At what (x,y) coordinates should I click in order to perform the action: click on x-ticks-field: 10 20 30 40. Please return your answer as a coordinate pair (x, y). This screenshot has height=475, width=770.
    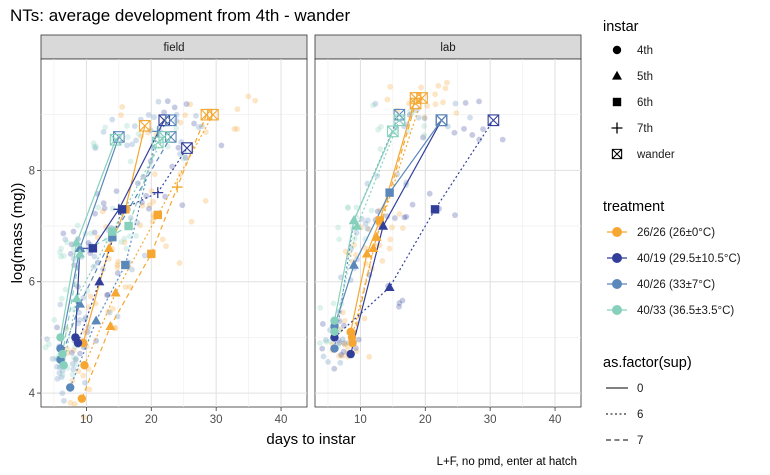
    Looking at the image, I should click on (183, 416).